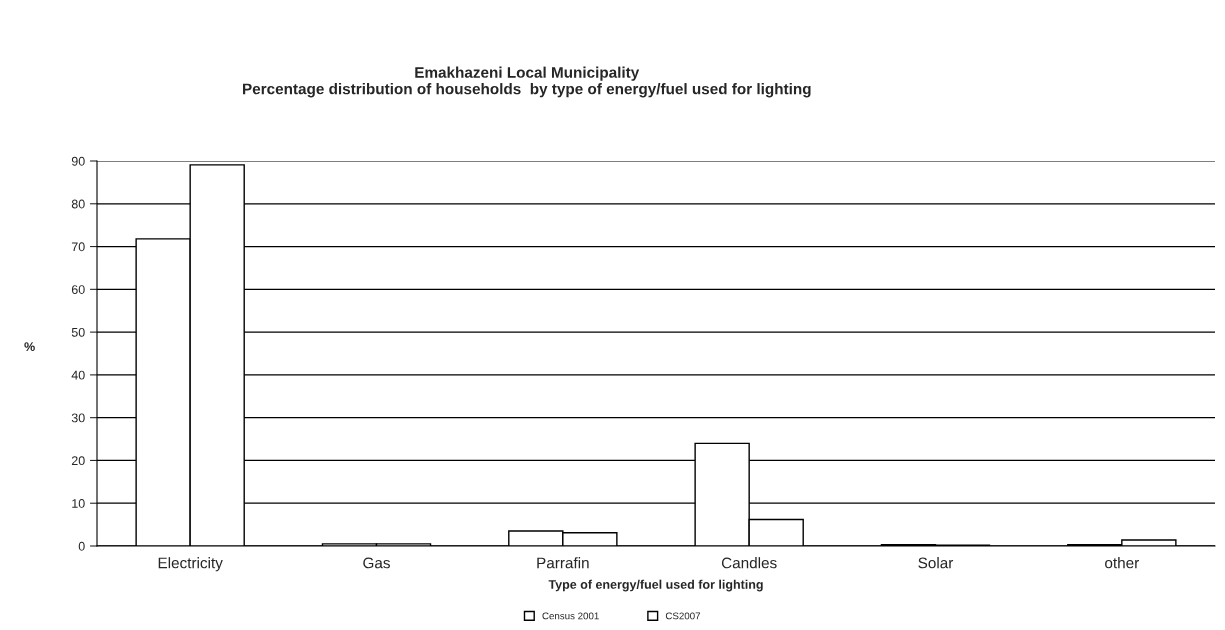 The width and height of the screenshot is (1225, 630). What do you see at coordinates (527, 82) in the screenshot?
I see `chart-title: Emakhazeni Local Municipality Percentage distribution of households by type of energy/fuel used for lighting` at bounding box center [527, 82].